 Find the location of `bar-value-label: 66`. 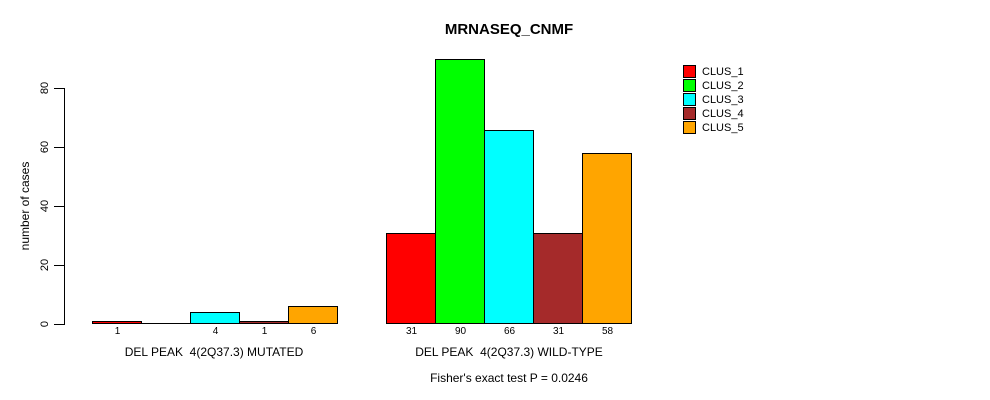

bar-value-label: 66 is located at coordinates (509, 331).